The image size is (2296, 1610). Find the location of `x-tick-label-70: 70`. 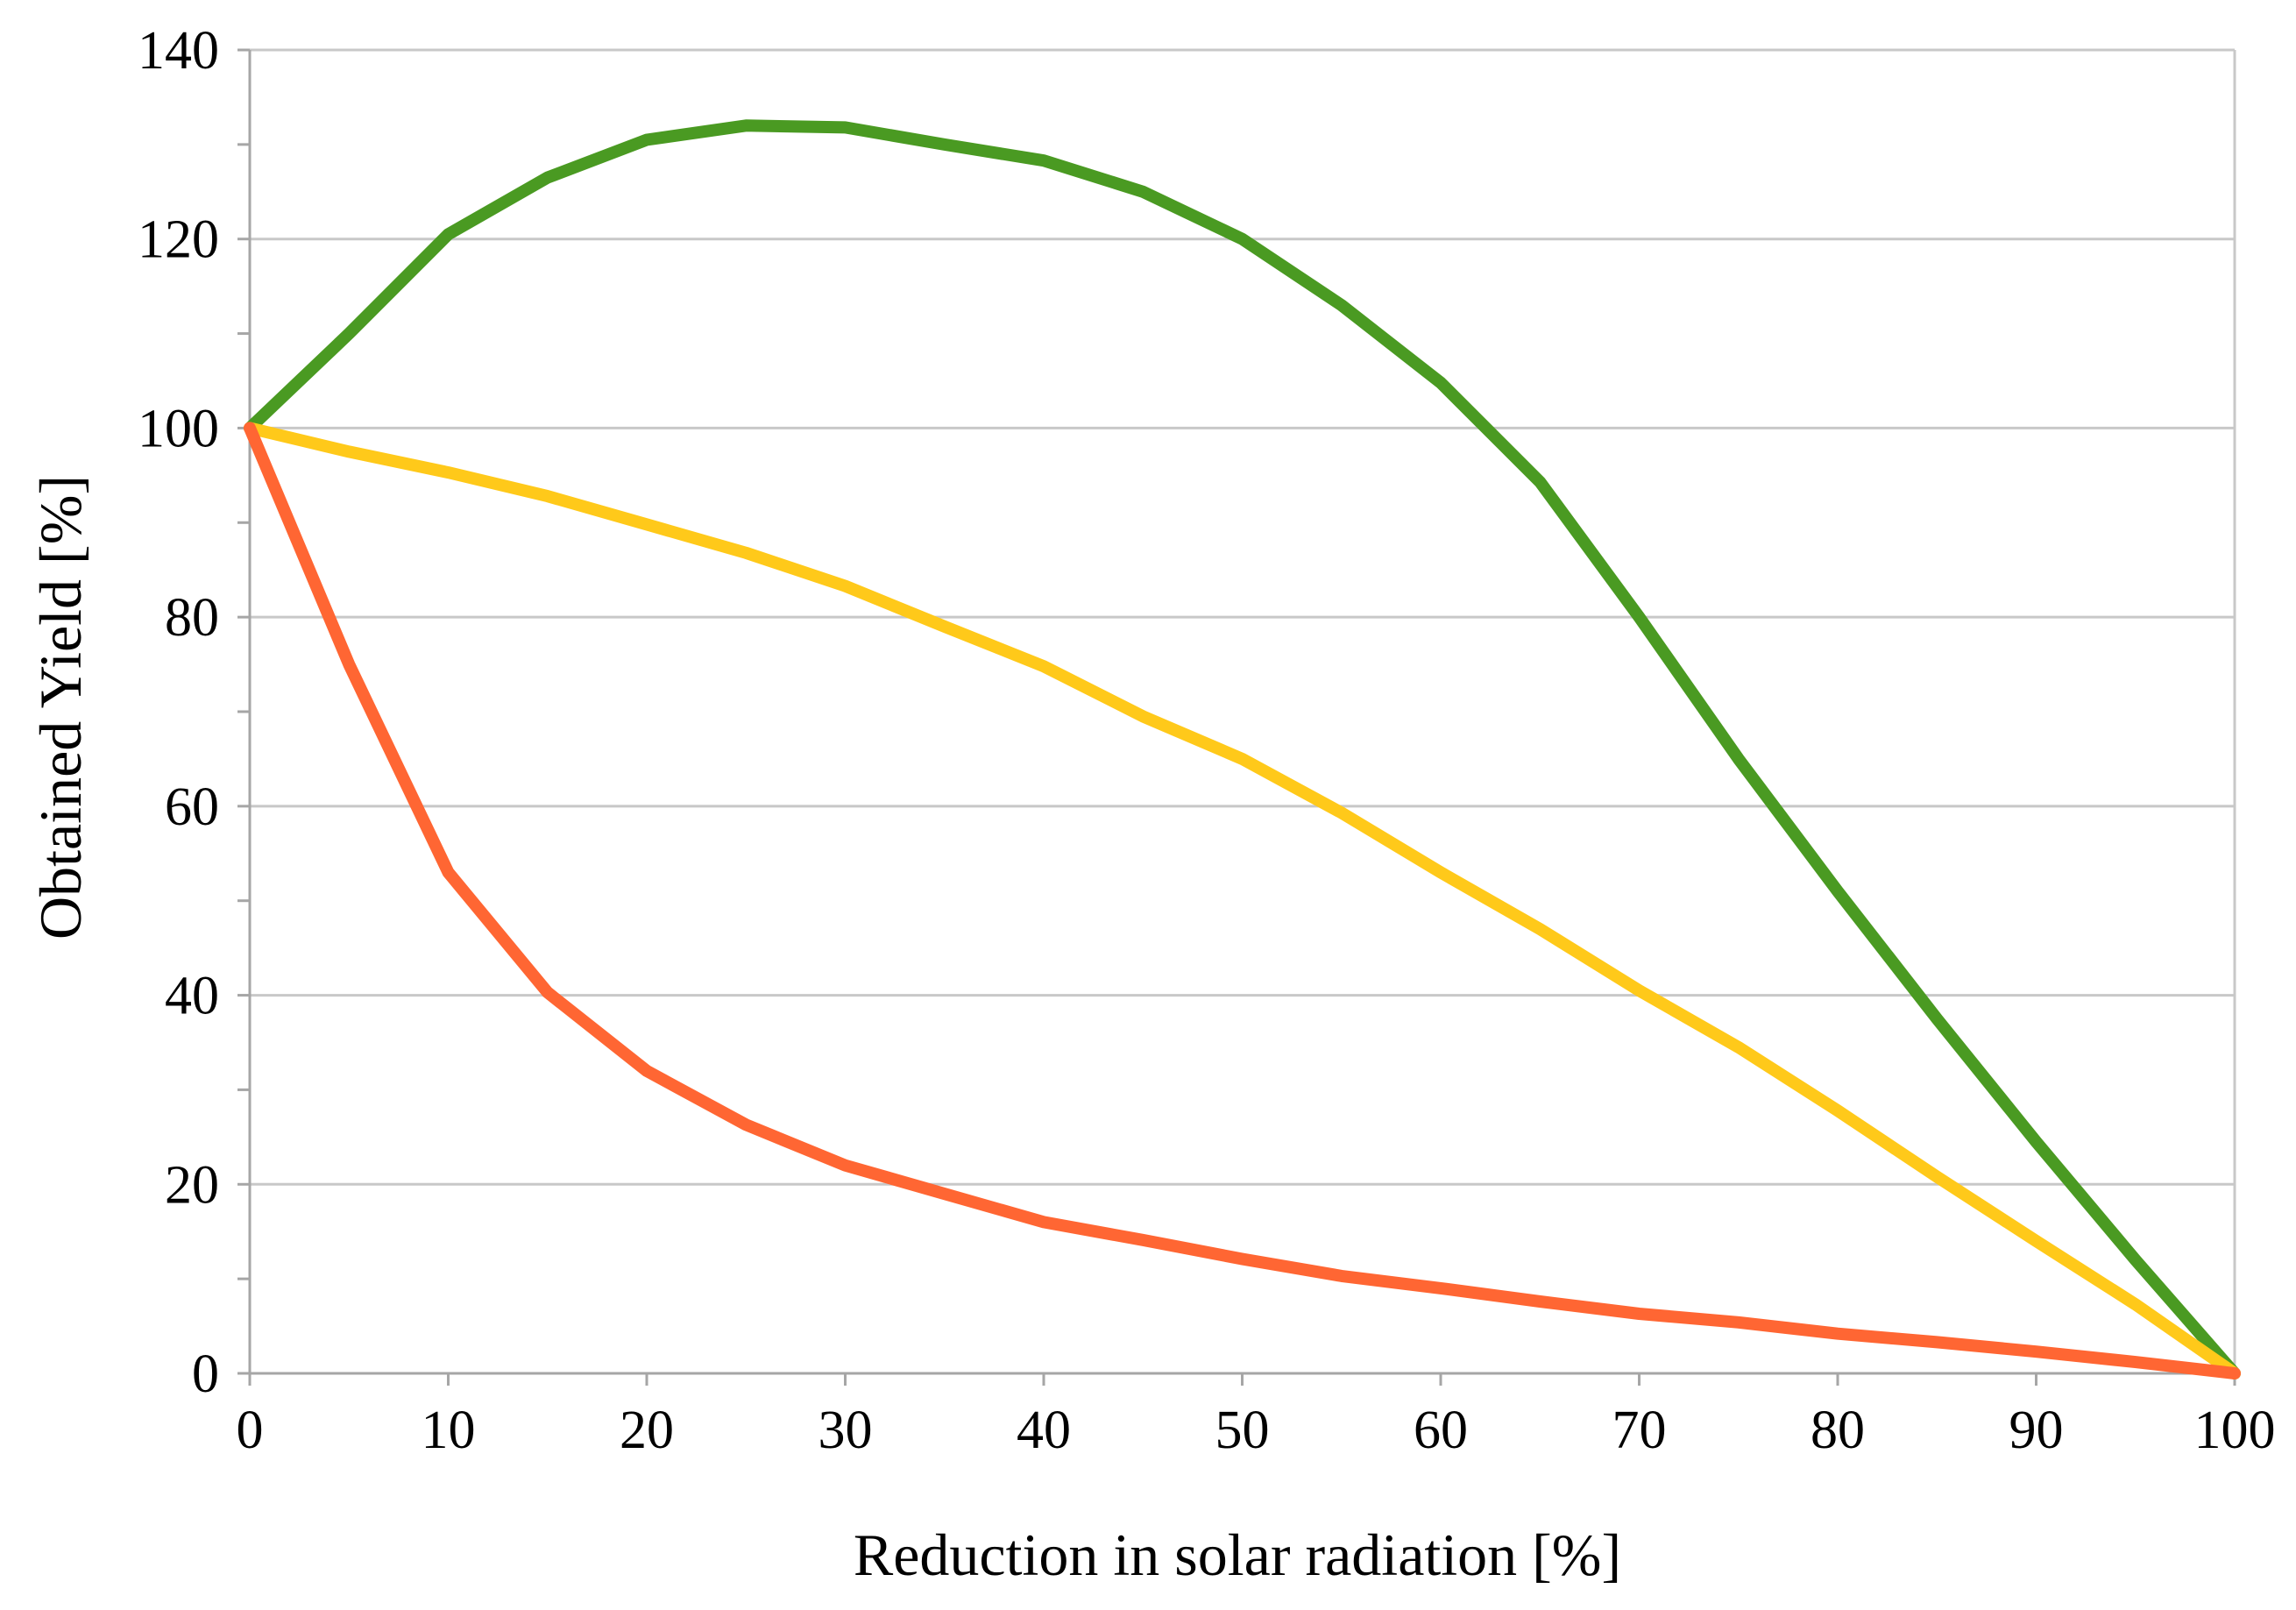

x-tick-label-70: 70 is located at coordinates (1639, 1430).